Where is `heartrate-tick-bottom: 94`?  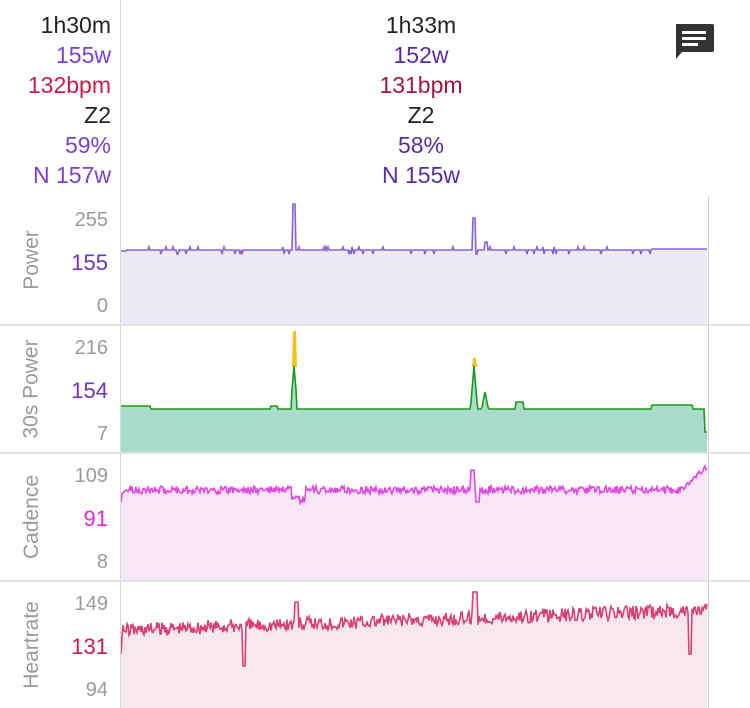
heartrate-tick-bottom: 94 is located at coordinates (96, 690).